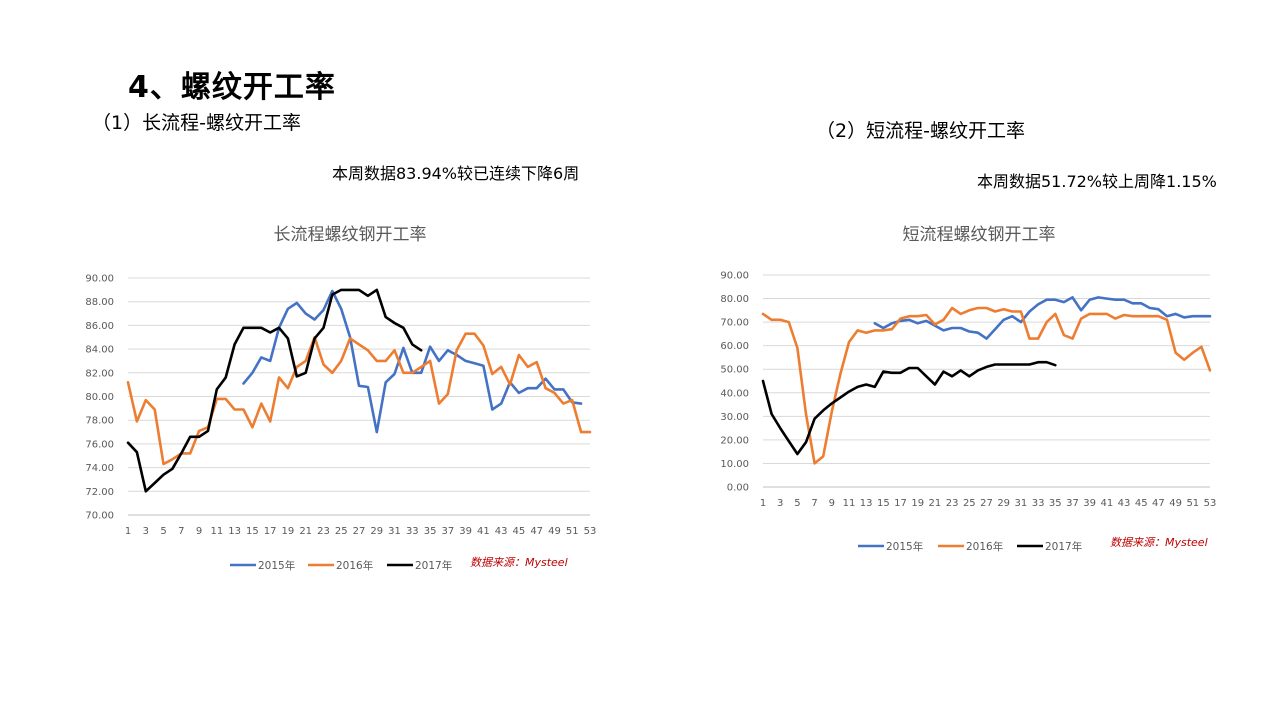 This screenshot has height=720, width=1280. I want to click on long-x-tick-label: 43, so click(501, 531).